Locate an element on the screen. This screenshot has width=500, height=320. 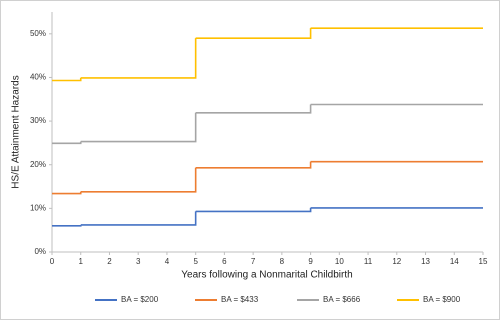
y-tick-label: 10% is located at coordinates (38, 207).